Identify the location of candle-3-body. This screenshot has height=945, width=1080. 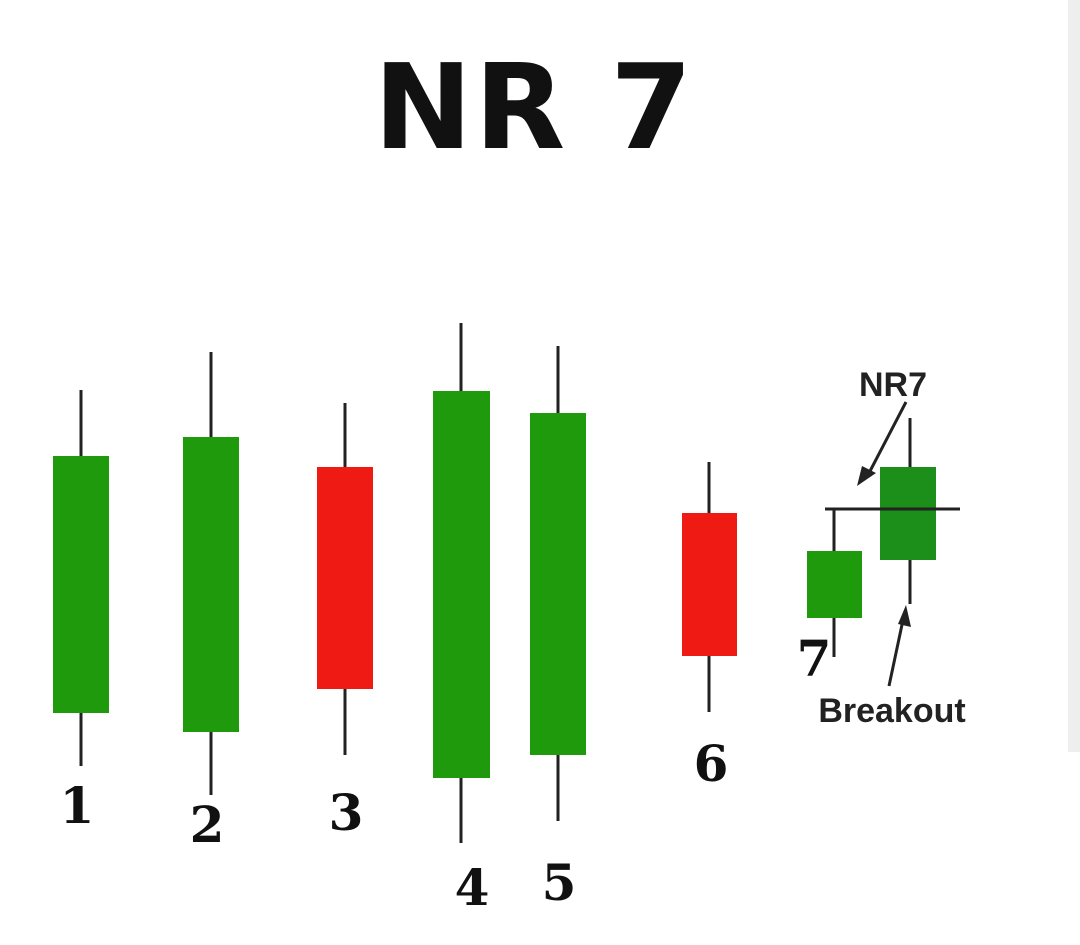
(345, 578).